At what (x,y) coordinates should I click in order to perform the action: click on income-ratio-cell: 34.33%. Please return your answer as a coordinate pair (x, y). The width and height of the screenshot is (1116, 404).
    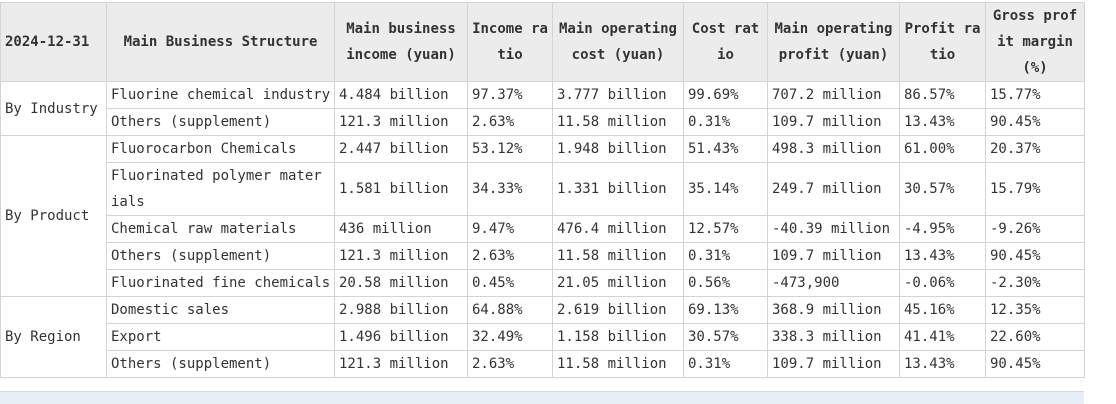
    Looking at the image, I should click on (510, 189).